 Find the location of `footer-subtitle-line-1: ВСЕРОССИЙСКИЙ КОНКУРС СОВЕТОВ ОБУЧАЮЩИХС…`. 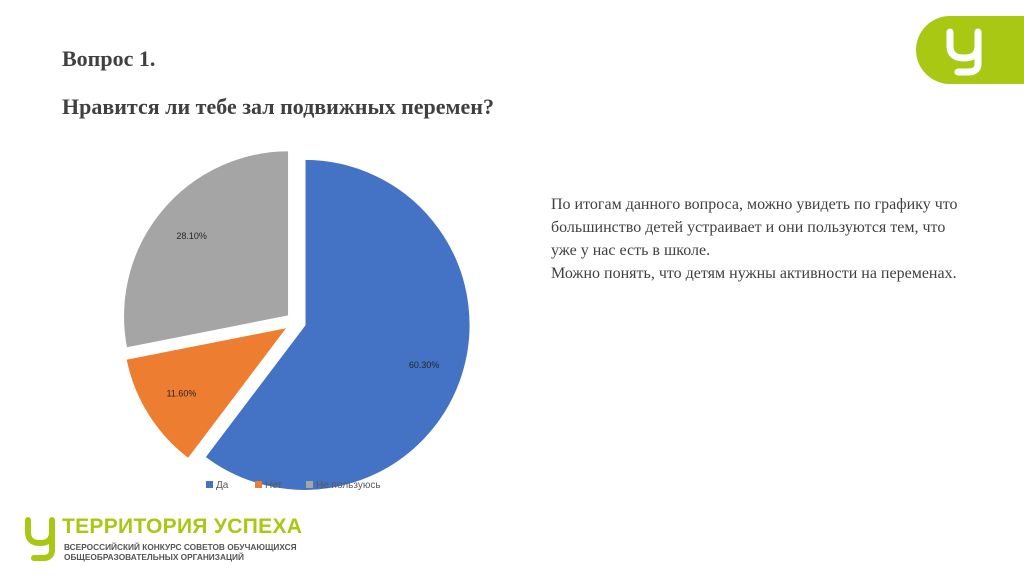

footer-subtitle-line-1: ВСЕРОССИЙСКИЙ КОНКУРС СОВЕТОВ ОБУЧАЮЩИХС… is located at coordinates (180, 547).